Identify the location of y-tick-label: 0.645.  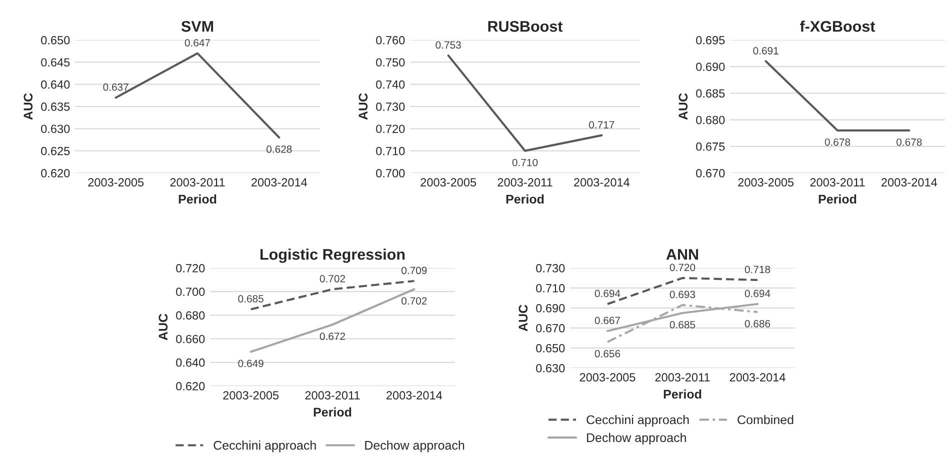
(55, 62).